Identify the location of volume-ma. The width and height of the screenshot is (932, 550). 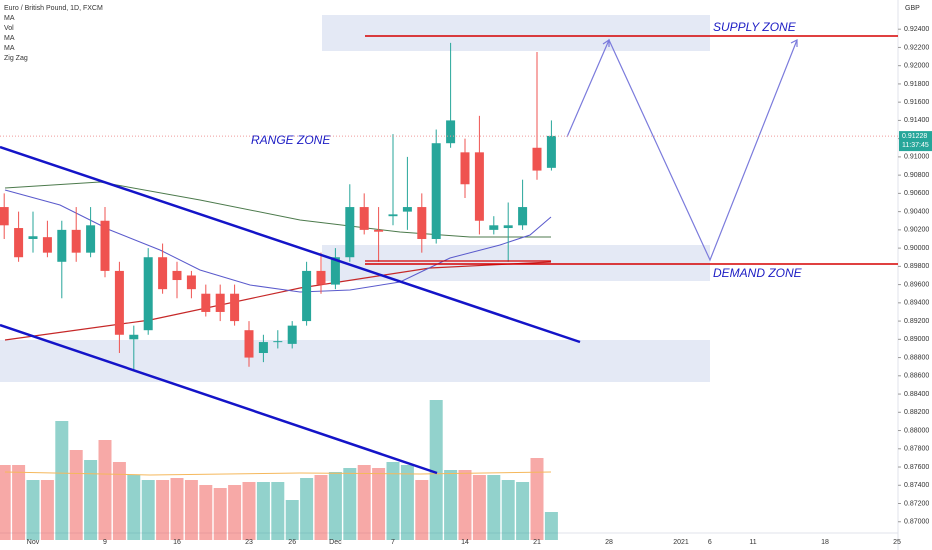
(278, 473).